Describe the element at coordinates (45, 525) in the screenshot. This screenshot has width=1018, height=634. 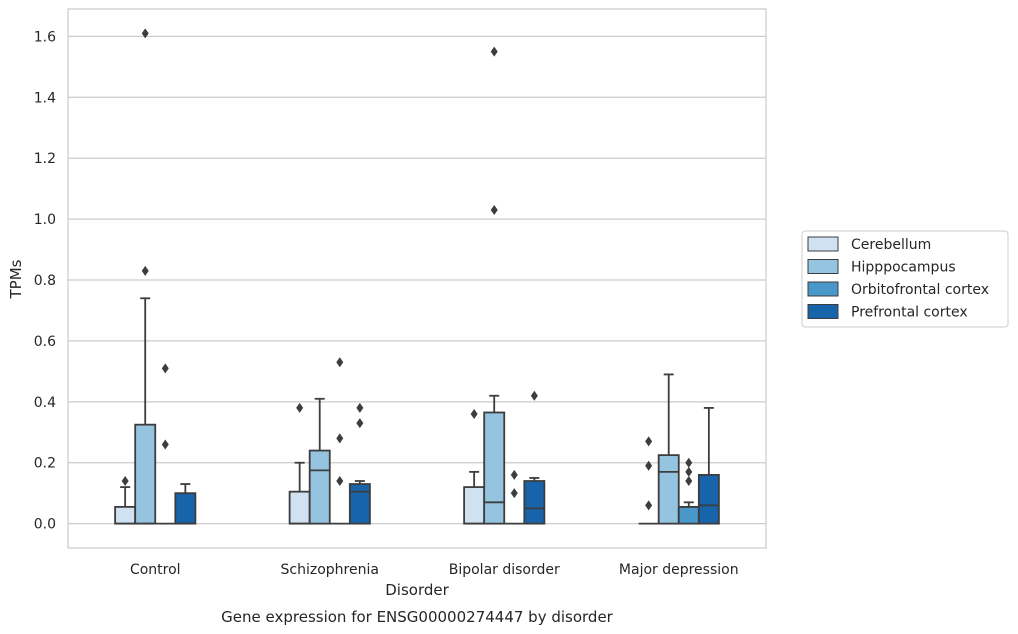
I see `y-tick-label: 0.0` at that location.